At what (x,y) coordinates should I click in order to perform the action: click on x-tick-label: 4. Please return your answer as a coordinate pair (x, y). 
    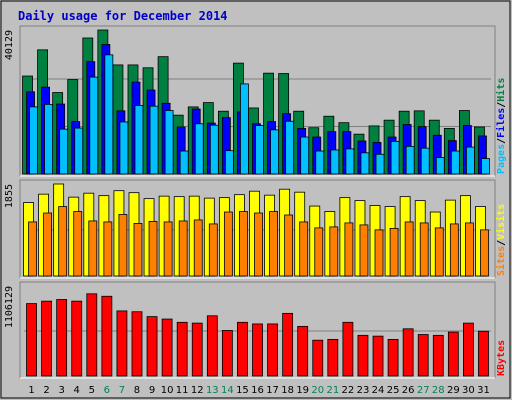
    Looking at the image, I should click on (77, 390).